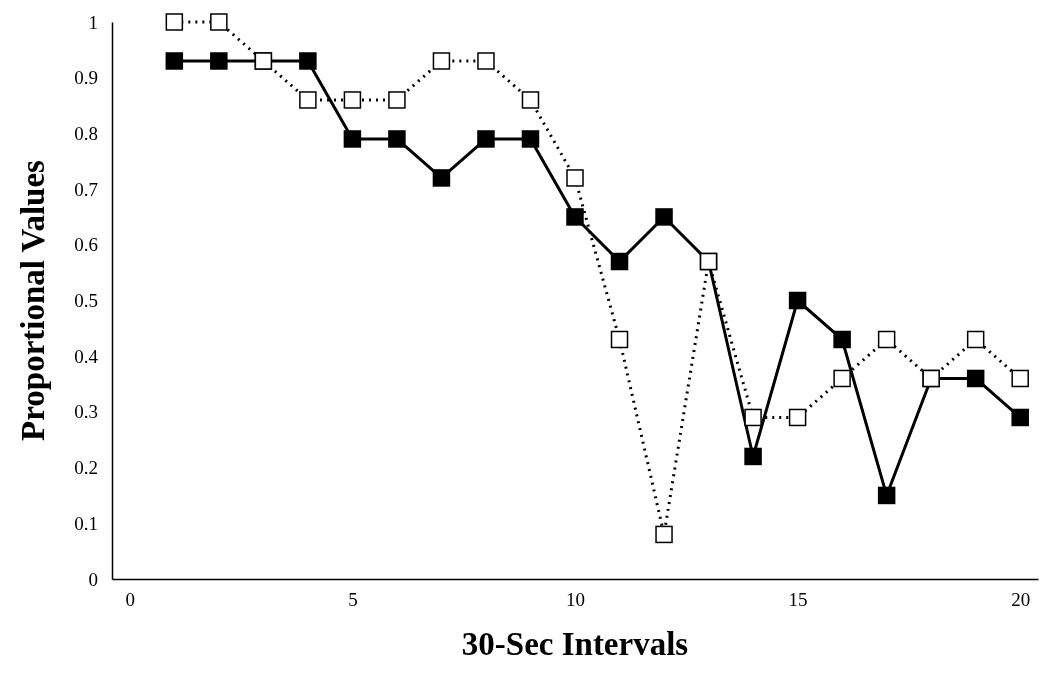  What do you see at coordinates (86, 412) in the screenshot?
I see `y-tick-label: 0.3` at bounding box center [86, 412].